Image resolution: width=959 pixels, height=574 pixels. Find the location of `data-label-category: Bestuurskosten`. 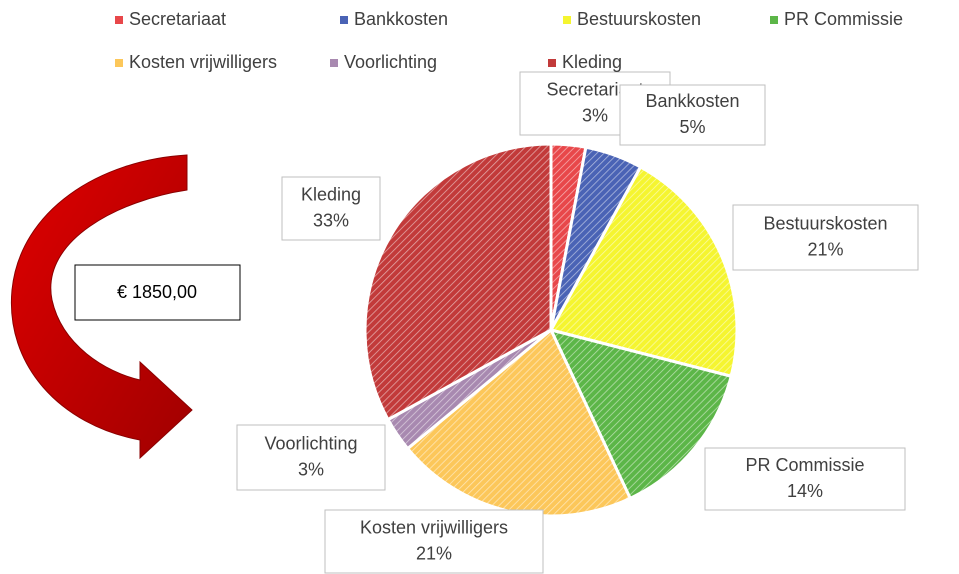

data-label-category: Bestuurskosten is located at coordinates (825, 223).